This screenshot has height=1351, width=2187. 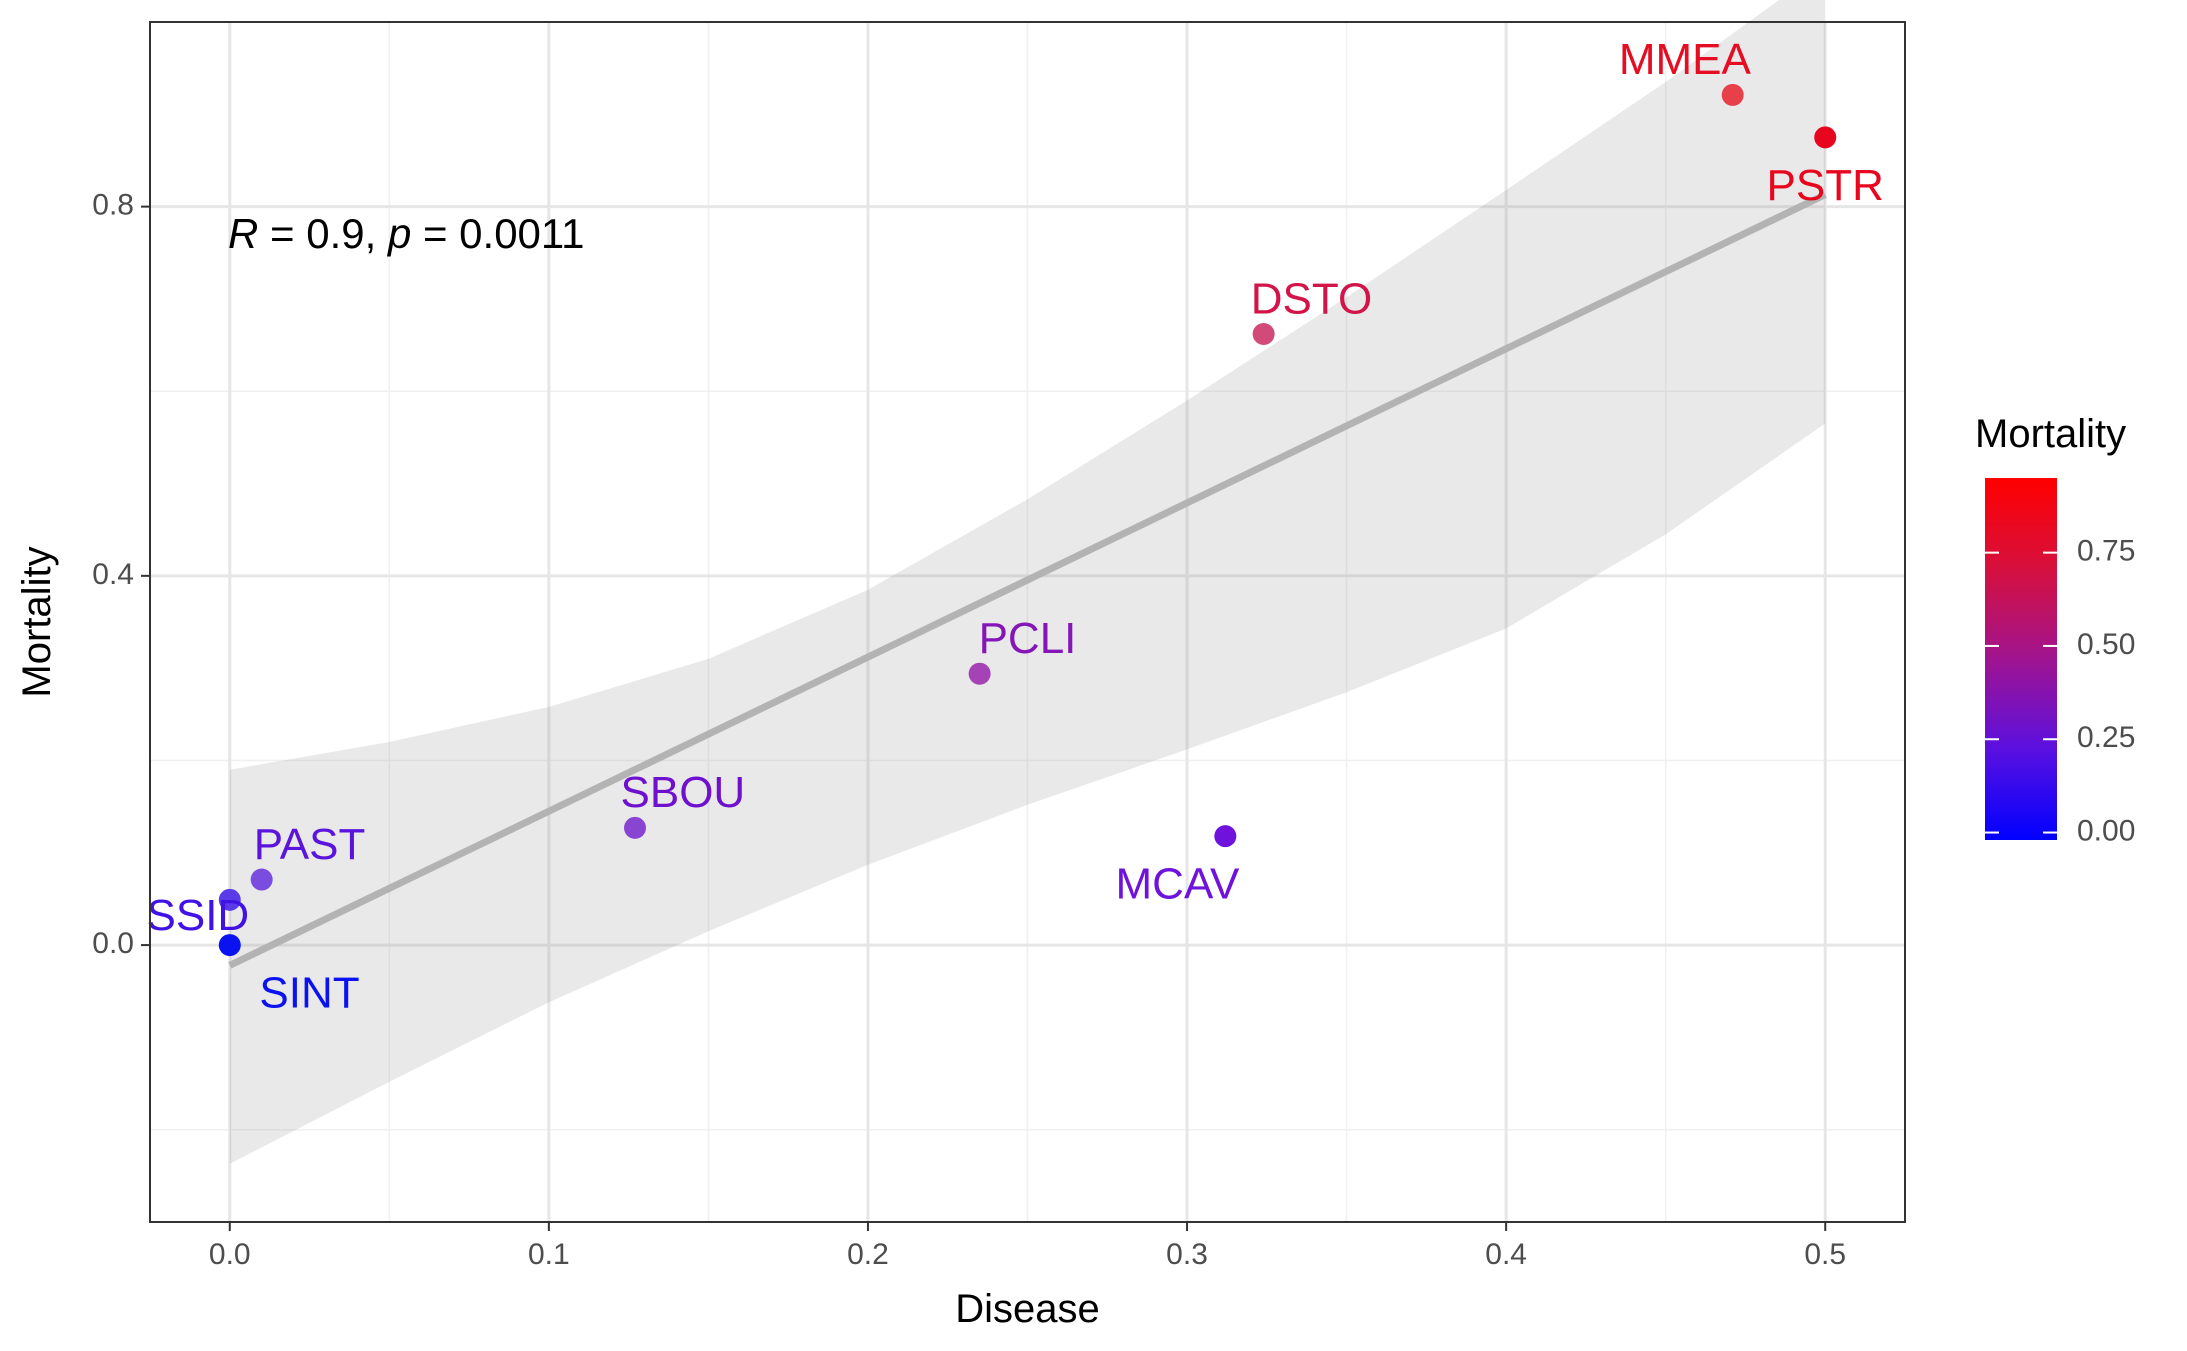 I want to click on data-point-past, so click(x=261, y=879).